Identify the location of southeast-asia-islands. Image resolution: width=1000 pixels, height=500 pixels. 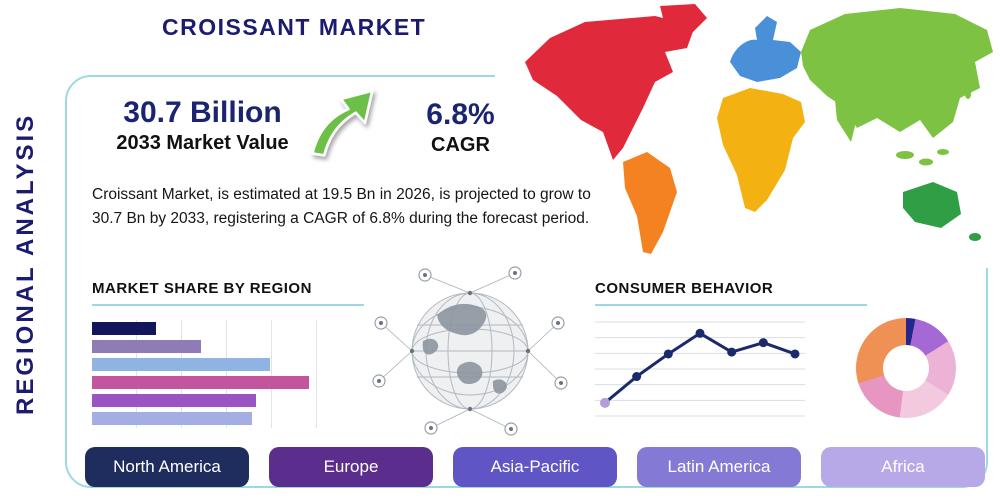
(922, 157).